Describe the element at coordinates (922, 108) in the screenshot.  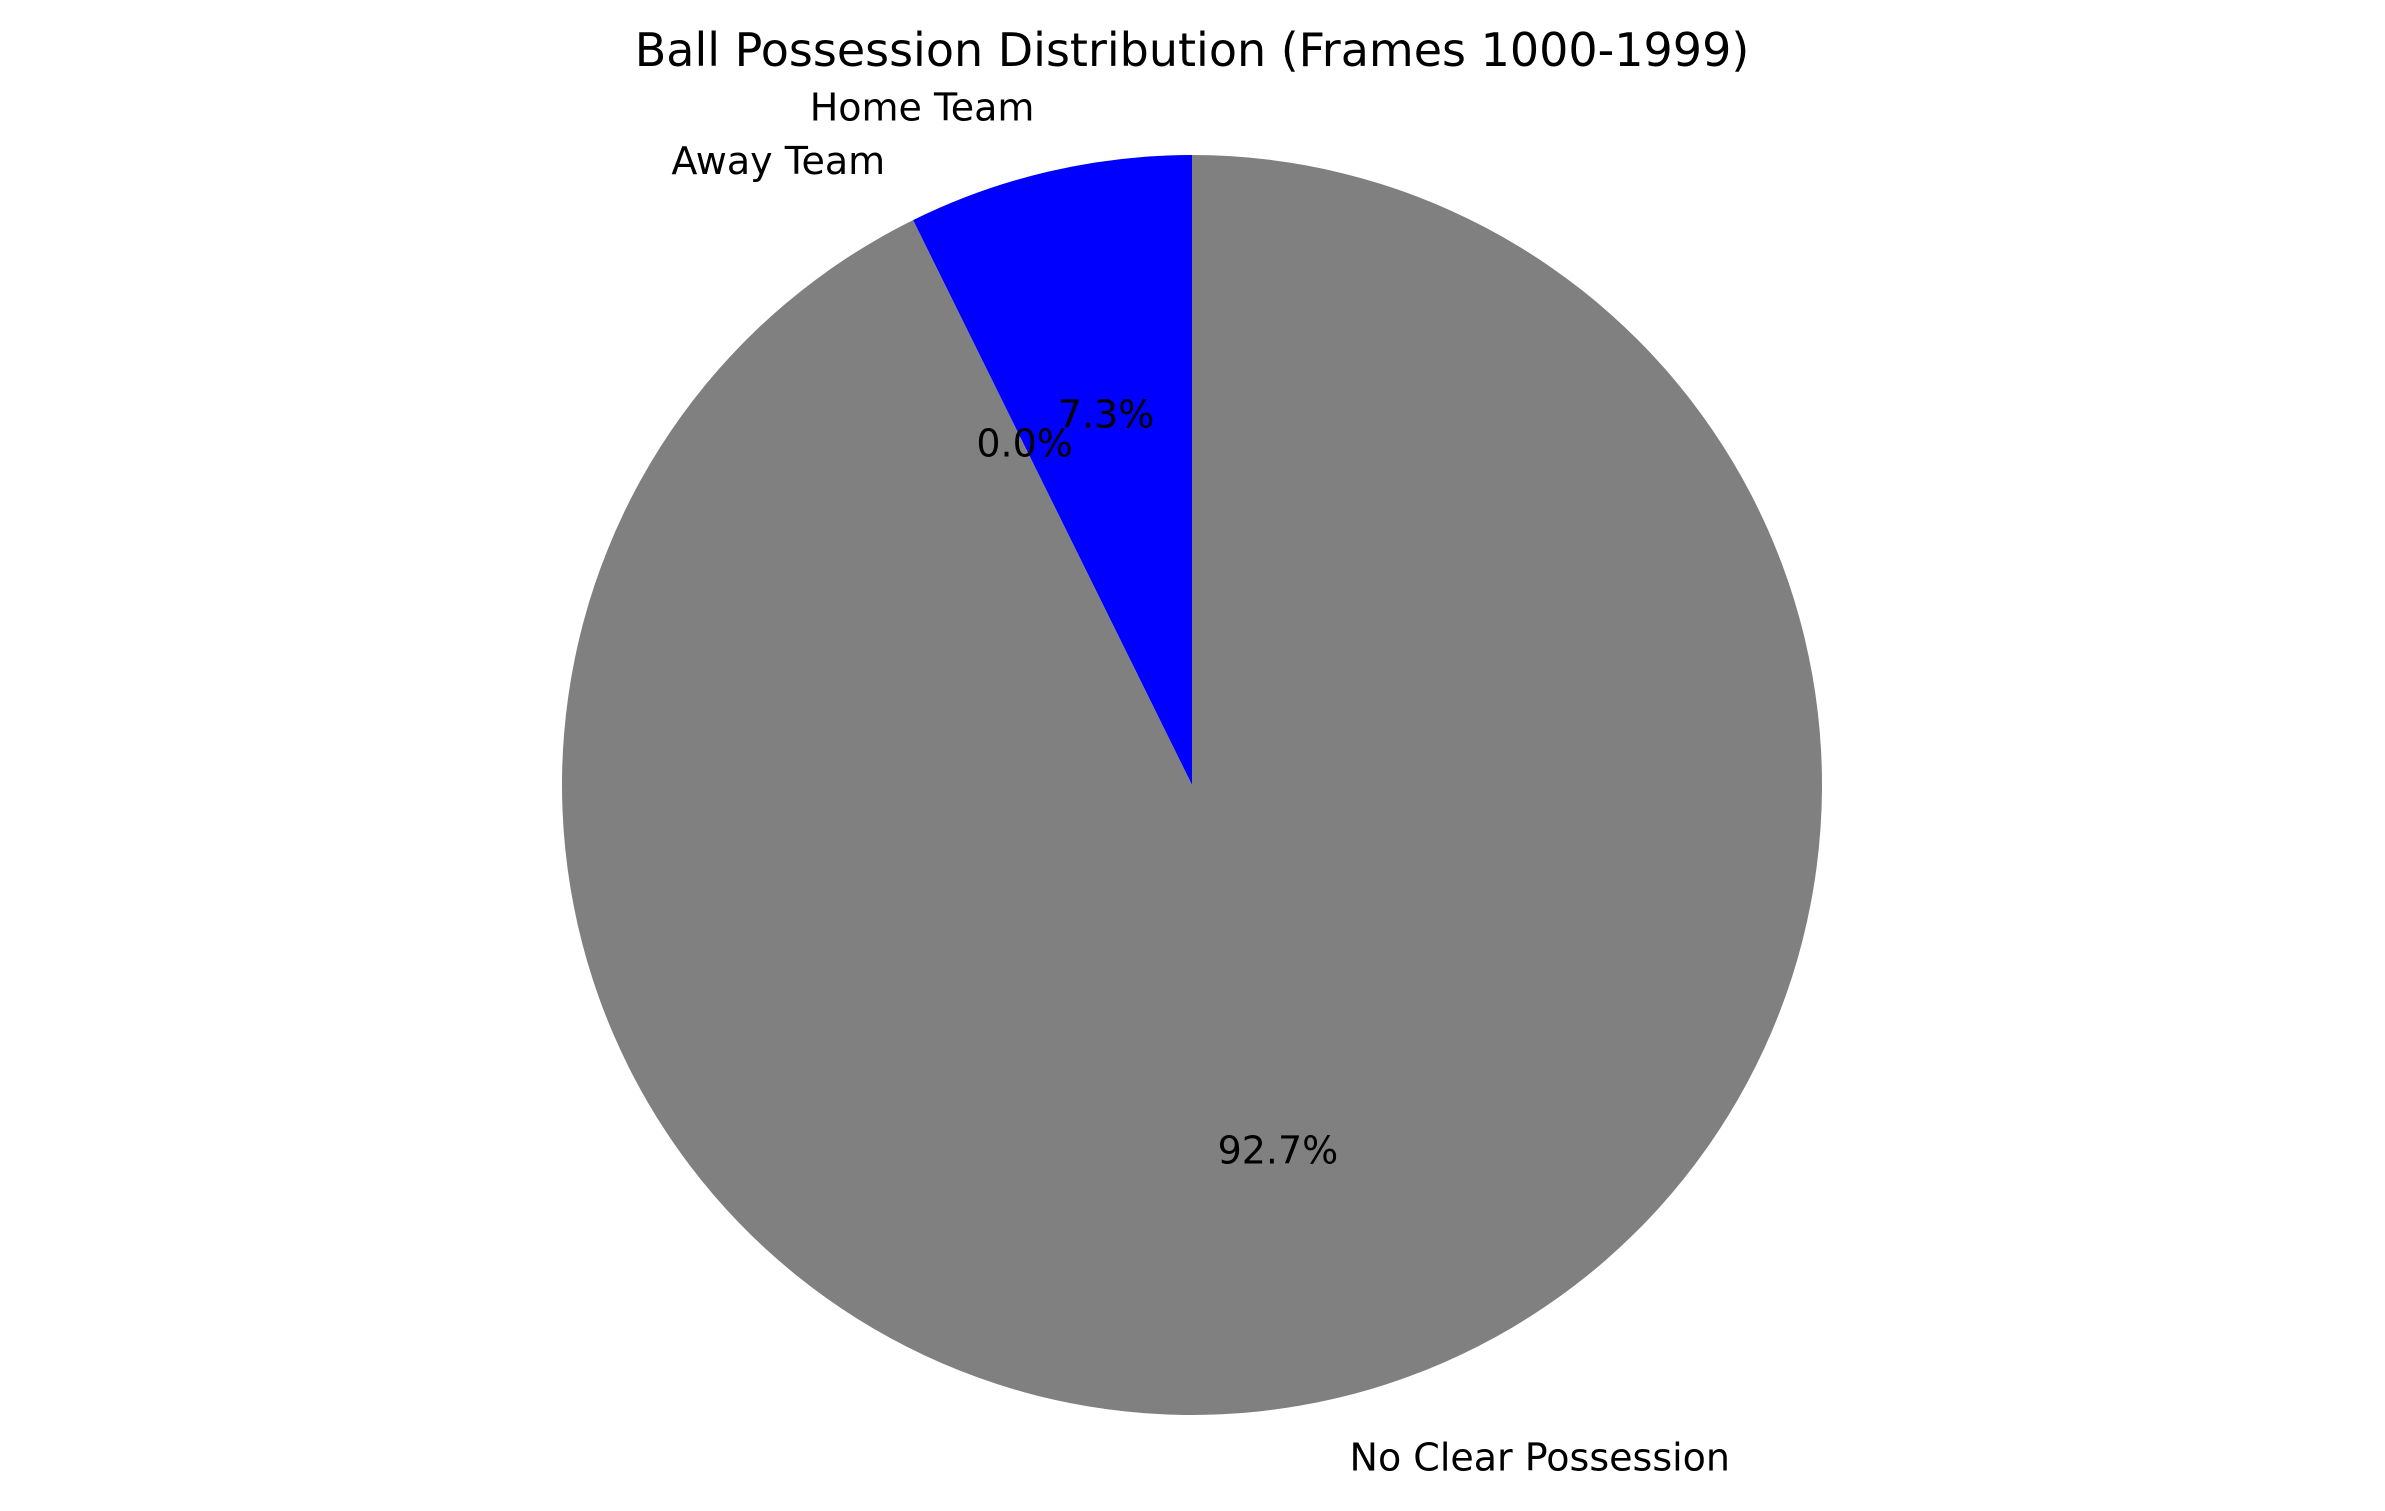
I see `slice-label-home-team: Home Team` at that location.